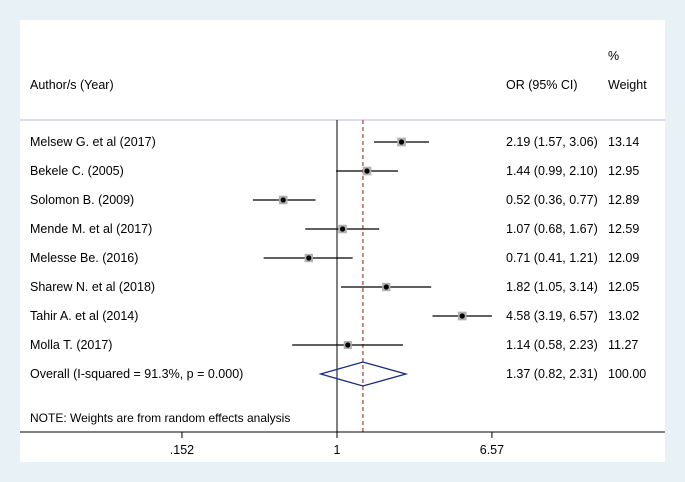 The image size is (685, 482). I want to click on study-or-ci: 4.58 (3.19, 6.57), so click(552, 316).